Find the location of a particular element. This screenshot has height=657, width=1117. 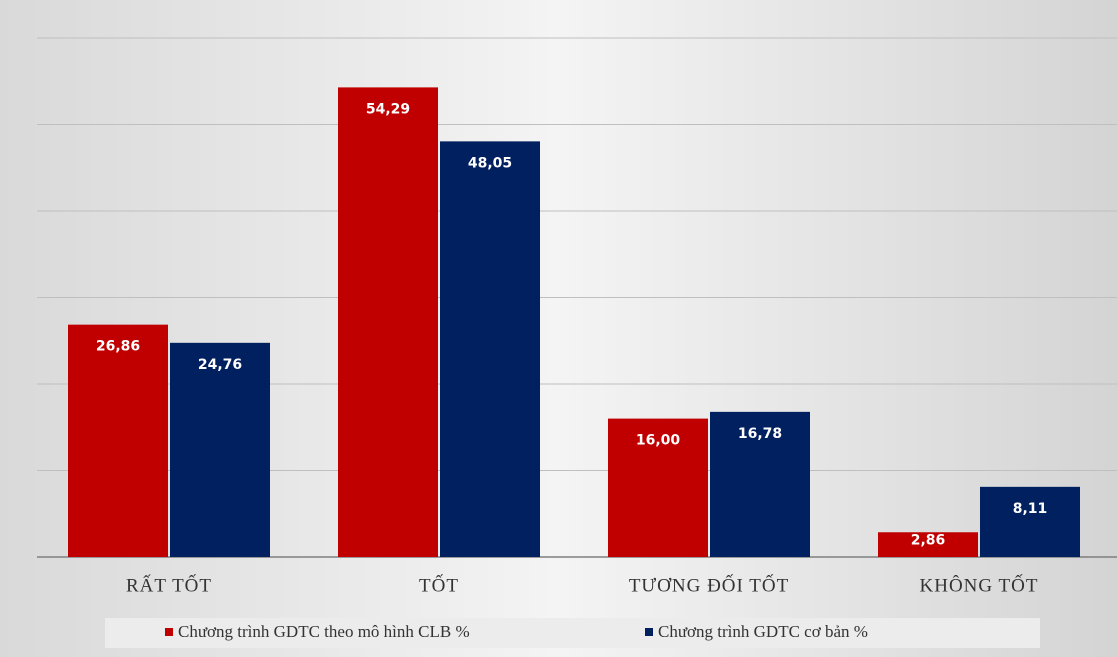

x-tick-label: TỐT is located at coordinates (439, 585).